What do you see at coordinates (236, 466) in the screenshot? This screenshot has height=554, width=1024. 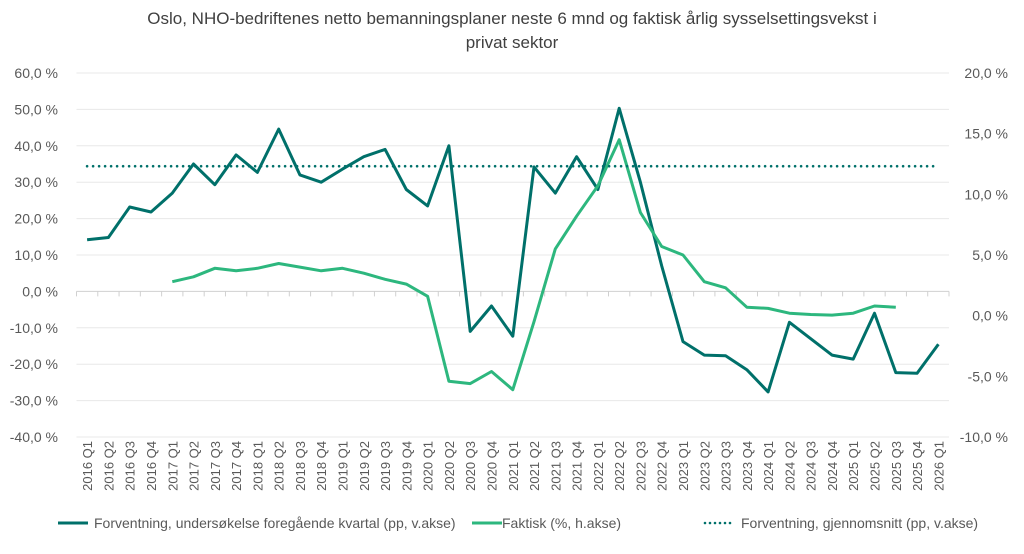 I see `x-axis-tick-label: 2017 Q4` at bounding box center [236, 466].